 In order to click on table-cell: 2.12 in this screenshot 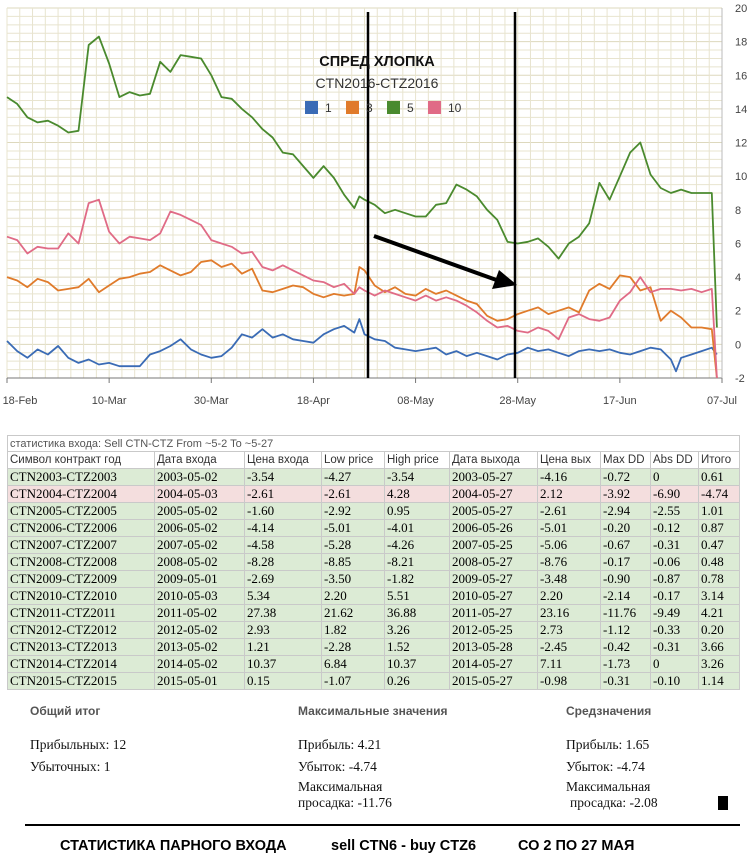, I will do `click(569, 494)`.